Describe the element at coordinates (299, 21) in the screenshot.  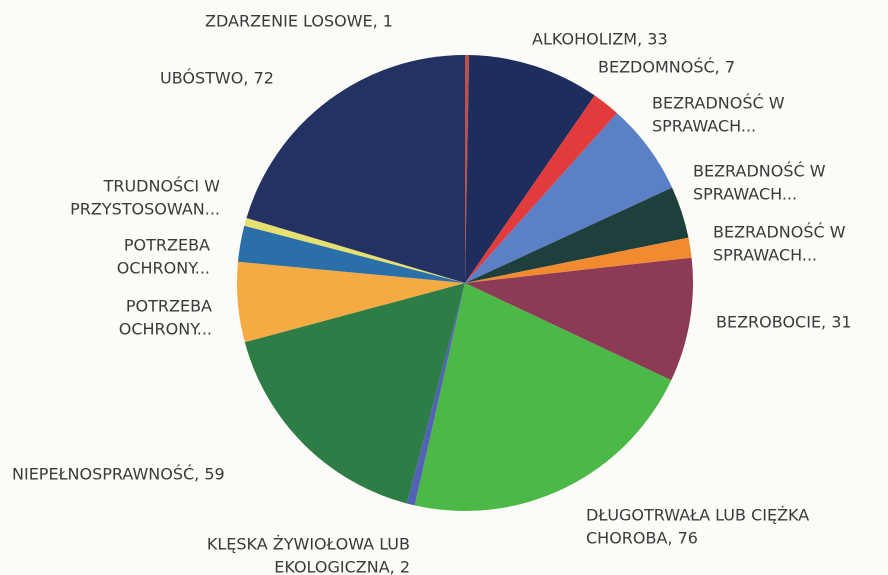
I see `data-label: ZDARZENIE LOSOWE, 1` at that location.